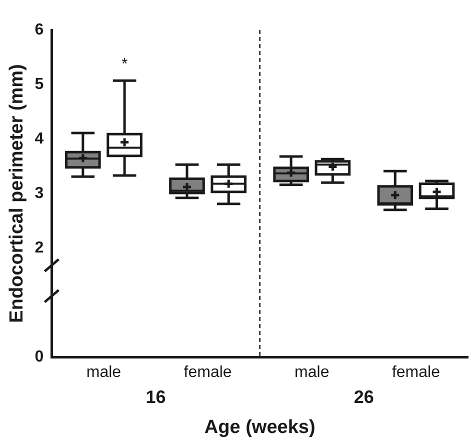  I want to click on y-tick-label: 4, so click(39, 139).